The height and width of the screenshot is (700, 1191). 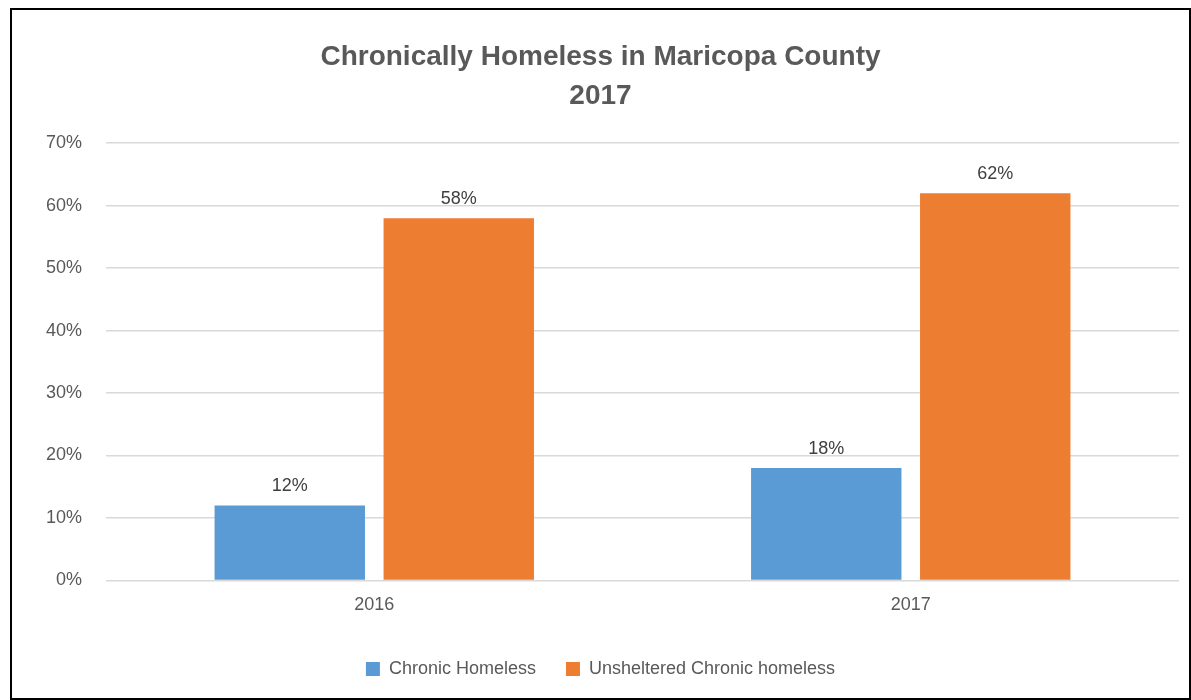 What do you see at coordinates (64, 267) in the screenshot?
I see `y-tick-label: 50%` at bounding box center [64, 267].